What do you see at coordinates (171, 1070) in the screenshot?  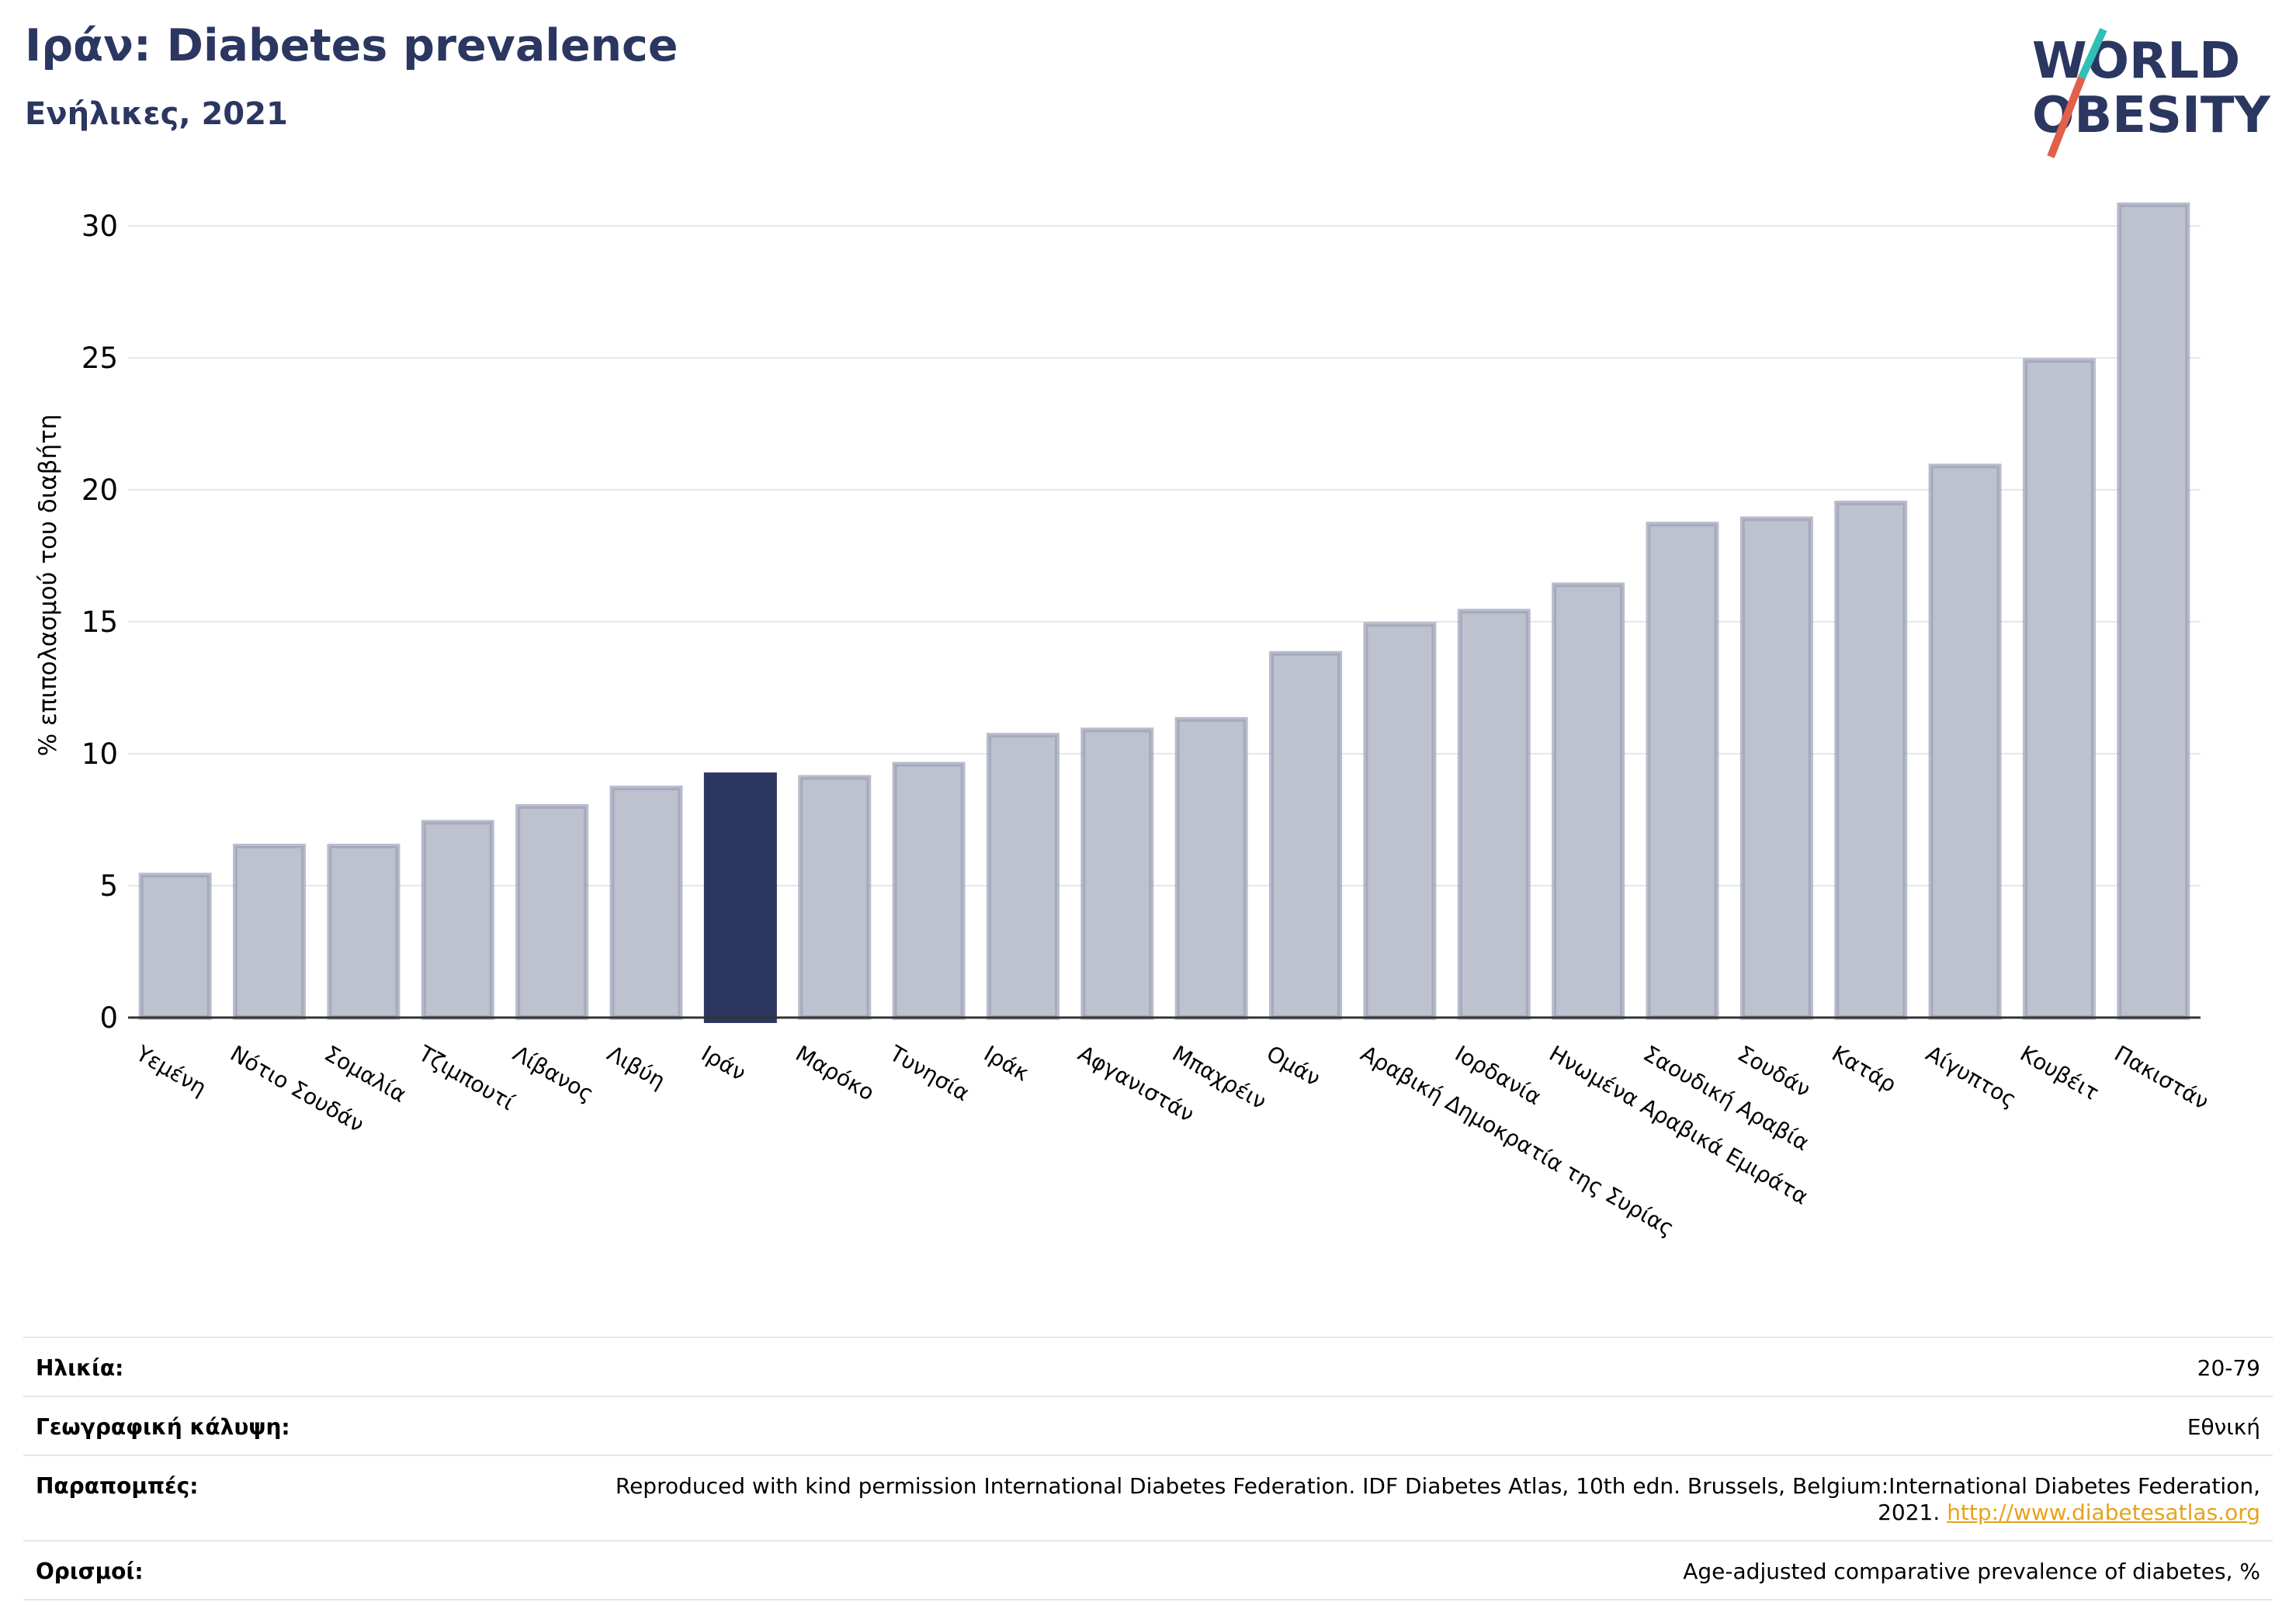 I see `x-tick-label: Υεμένη` at bounding box center [171, 1070].